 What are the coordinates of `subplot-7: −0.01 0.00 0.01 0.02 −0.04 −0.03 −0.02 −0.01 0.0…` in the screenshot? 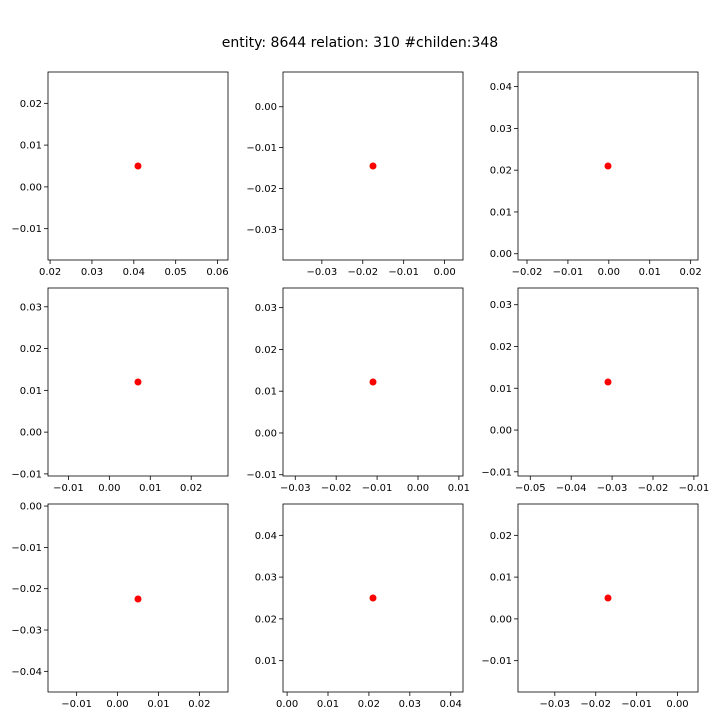 It's located at (120, 606).